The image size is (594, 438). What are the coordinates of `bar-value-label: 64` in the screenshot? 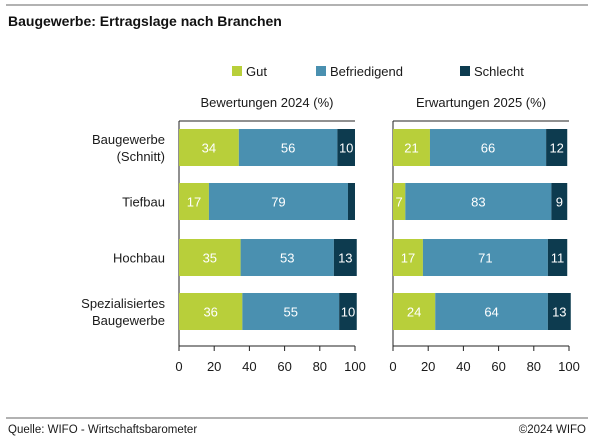 It's located at (491, 312).